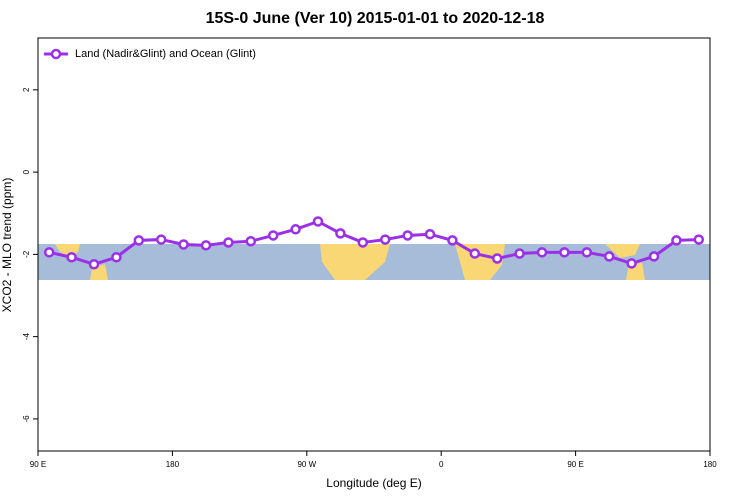 This screenshot has height=500, width=750. What do you see at coordinates (56, 54) in the screenshot?
I see `legend-marker` at bounding box center [56, 54].